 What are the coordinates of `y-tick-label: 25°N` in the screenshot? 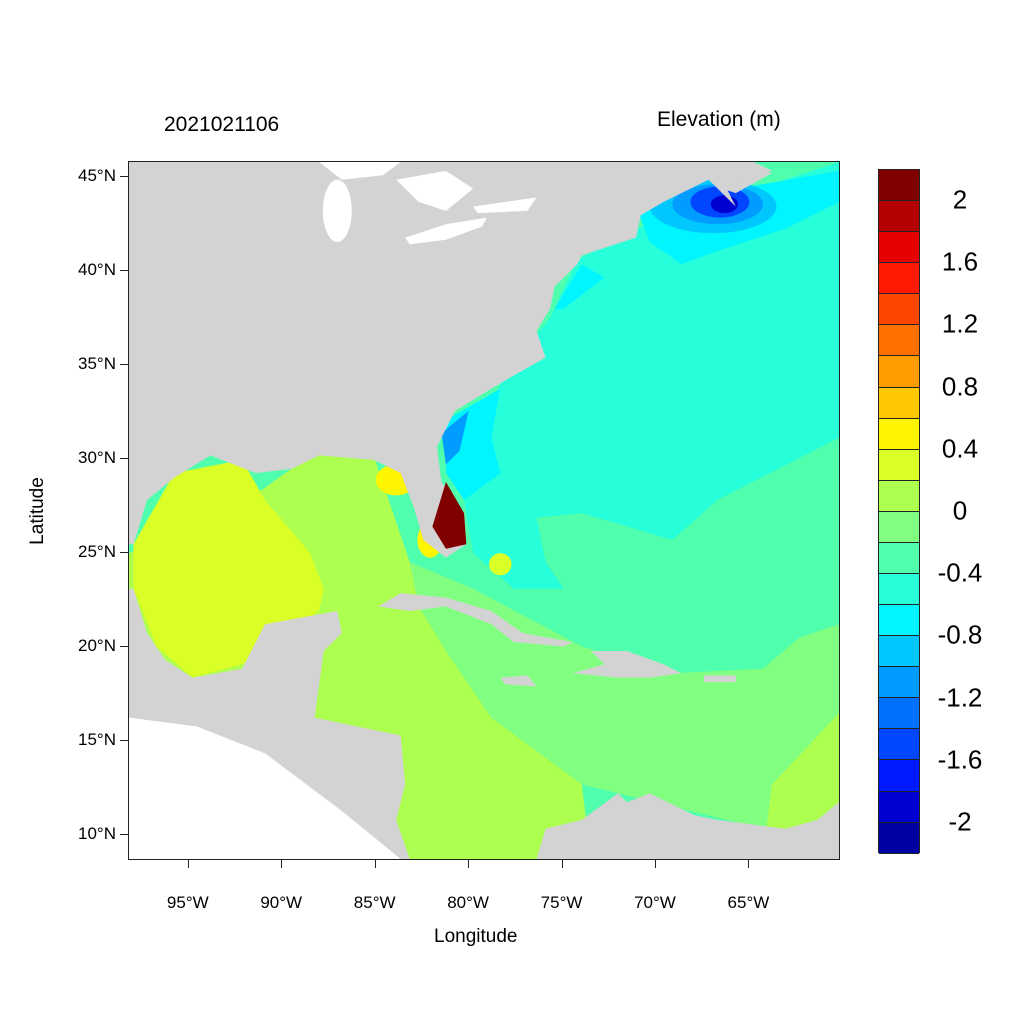 It's located at (97, 551).